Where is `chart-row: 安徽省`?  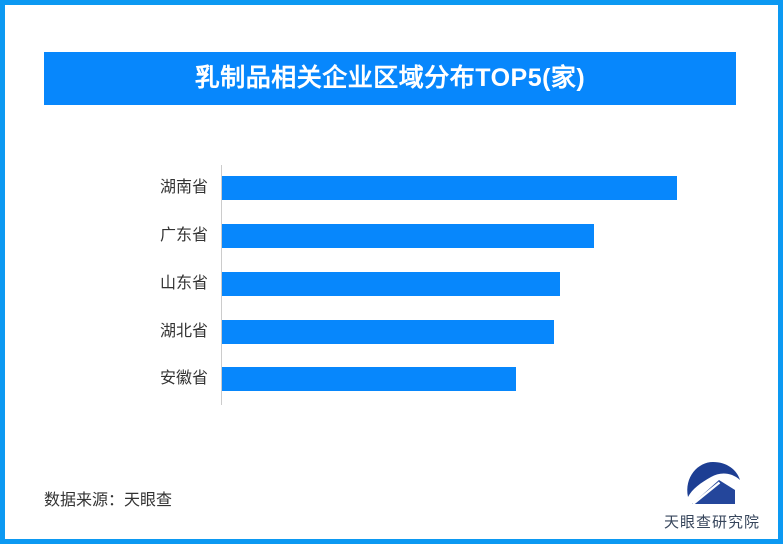
chart-row: 安徽省 is located at coordinates (399, 379).